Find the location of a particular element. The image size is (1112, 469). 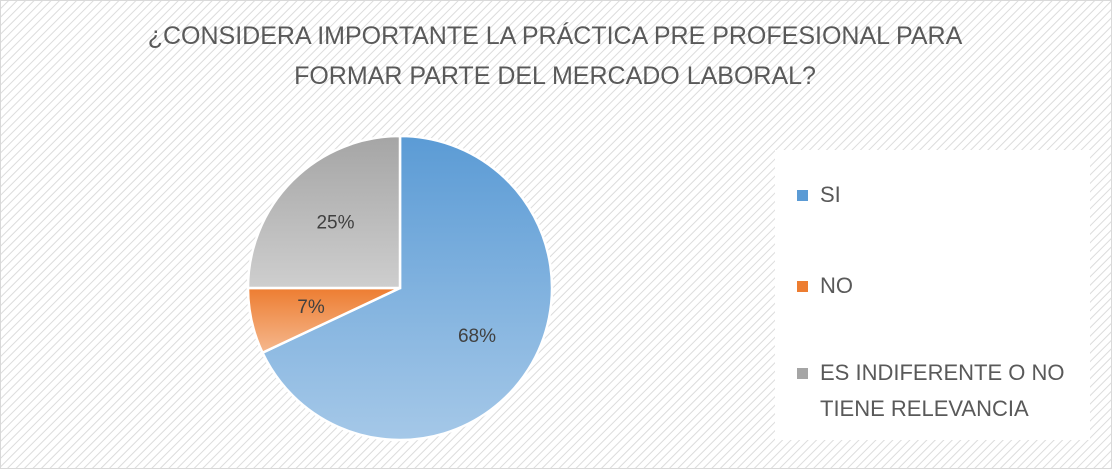

data-label: 68% is located at coordinates (477, 336).